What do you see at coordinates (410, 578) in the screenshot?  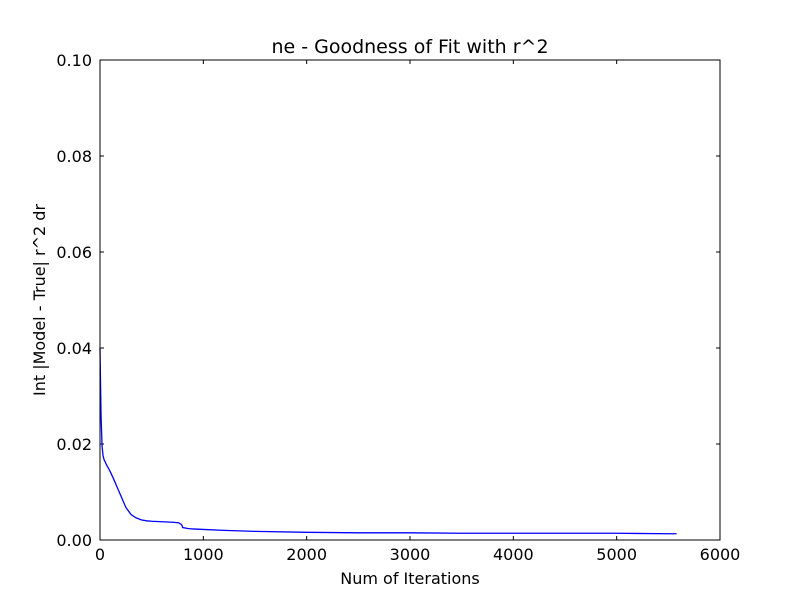 I see `x-axis-label: Num of Iterations` at bounding box center [410, 578].